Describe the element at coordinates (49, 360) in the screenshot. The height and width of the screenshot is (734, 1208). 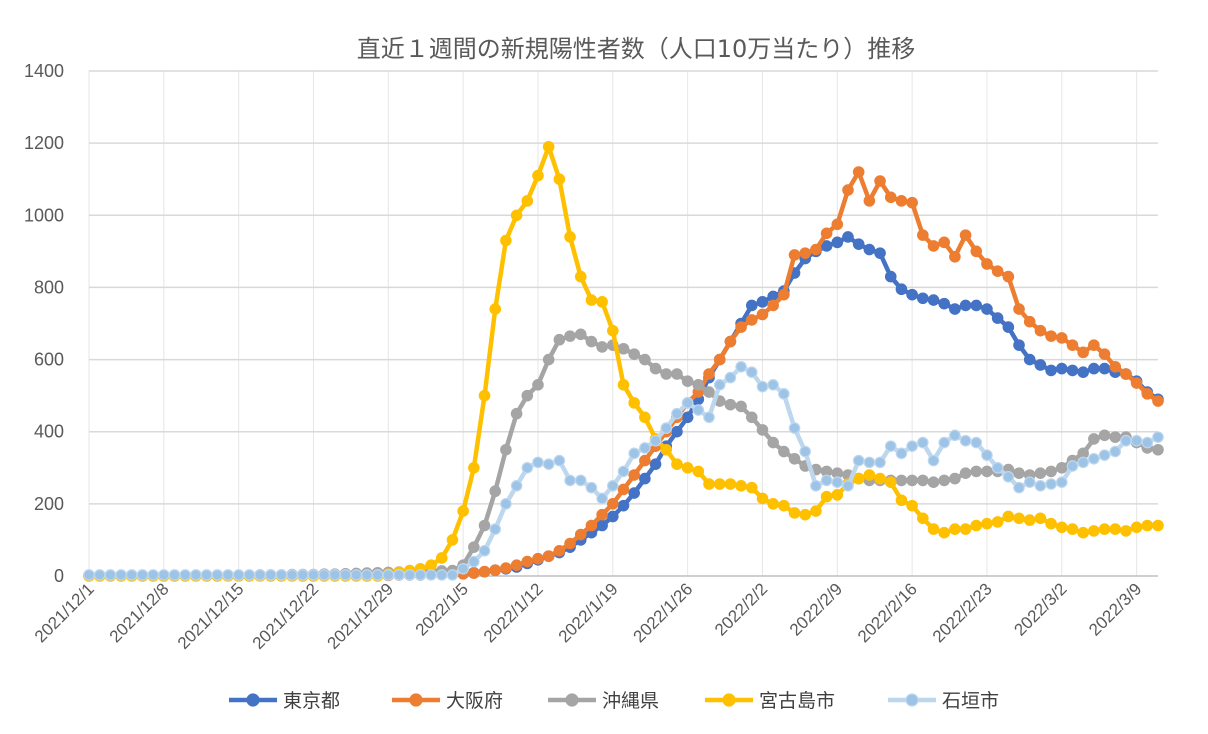
I see `y-tick-label: 600` at that location.